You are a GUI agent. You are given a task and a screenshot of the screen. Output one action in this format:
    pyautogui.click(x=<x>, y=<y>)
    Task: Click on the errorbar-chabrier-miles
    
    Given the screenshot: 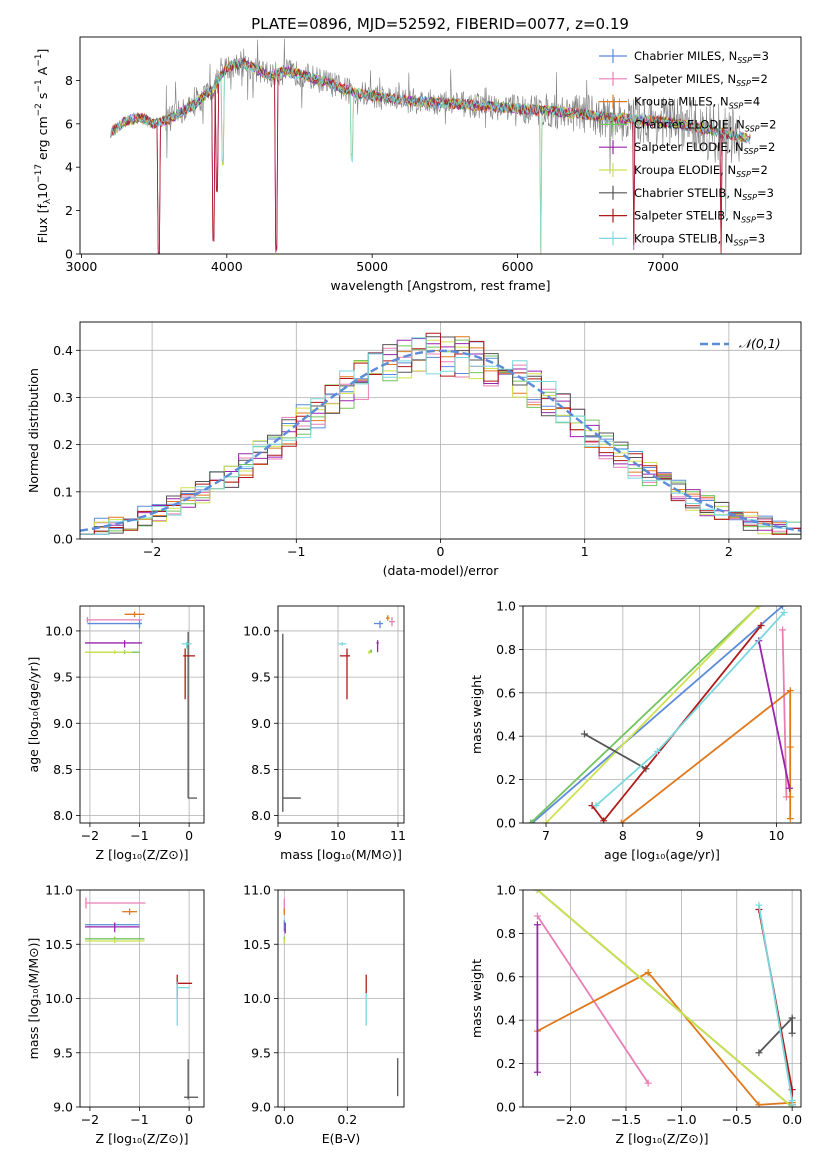 What is the action you would take?
    pyautogui.click(x=114, y=624)
    